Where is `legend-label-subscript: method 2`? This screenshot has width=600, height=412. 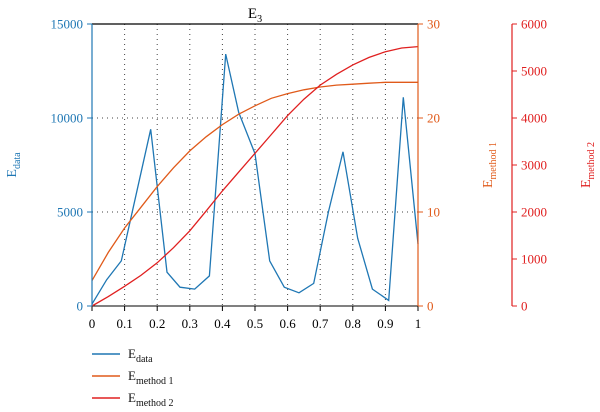
legend-label-subscript: method 2 is located at coordinates (155, 403).